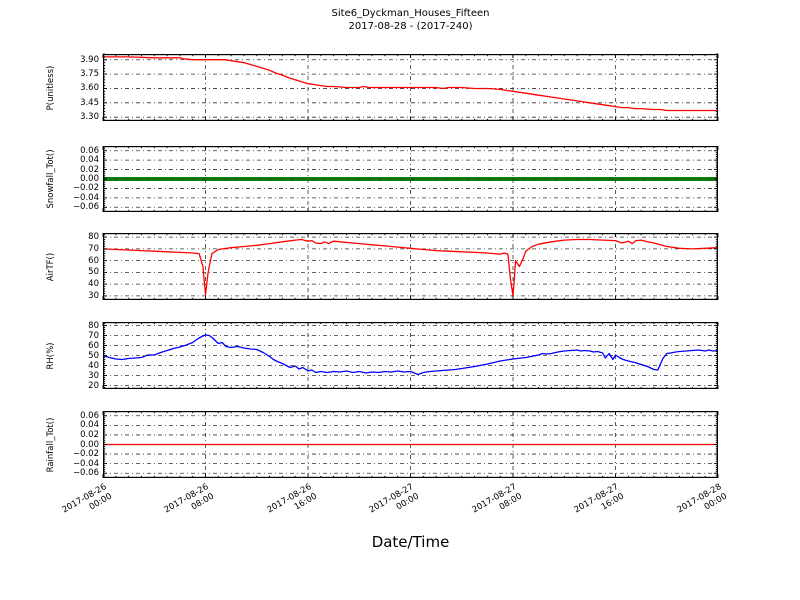 This screenshot has width=800, height=600. I want to click on subplot-airtf: 80 70 60 50 40 30 AirTF(), so click(382, 266).